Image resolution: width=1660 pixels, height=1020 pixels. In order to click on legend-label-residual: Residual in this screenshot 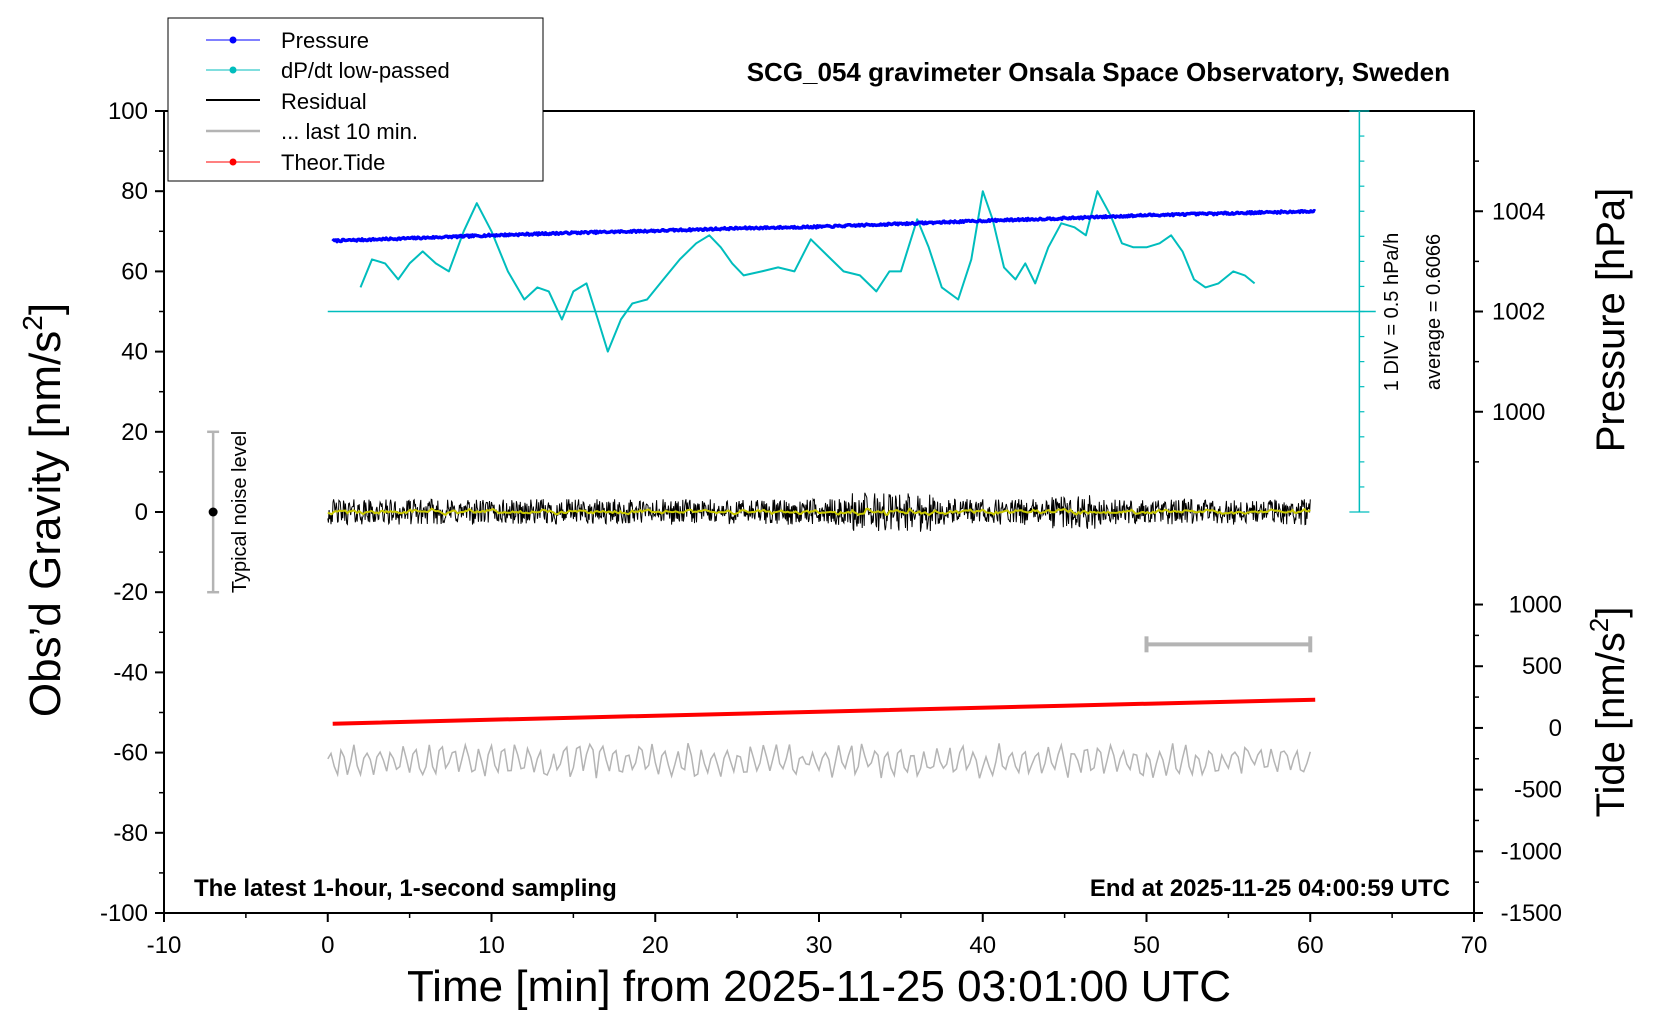, I will do `click(324, 101)`.